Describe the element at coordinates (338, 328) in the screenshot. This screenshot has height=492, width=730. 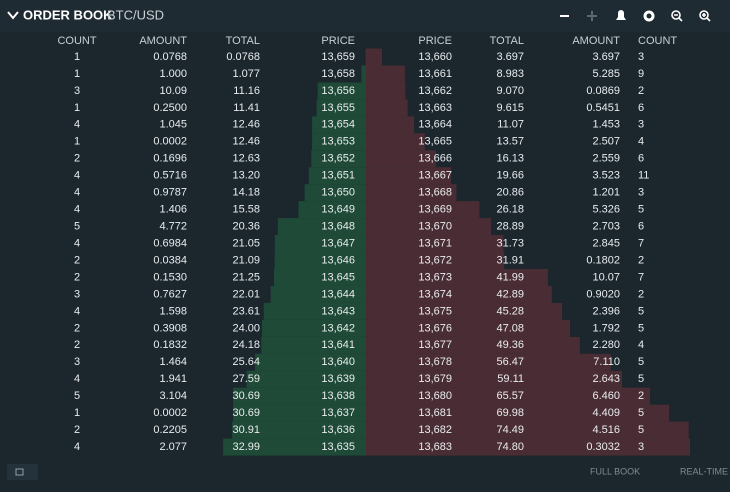
I see `bid-cell: 13,642` at that location.